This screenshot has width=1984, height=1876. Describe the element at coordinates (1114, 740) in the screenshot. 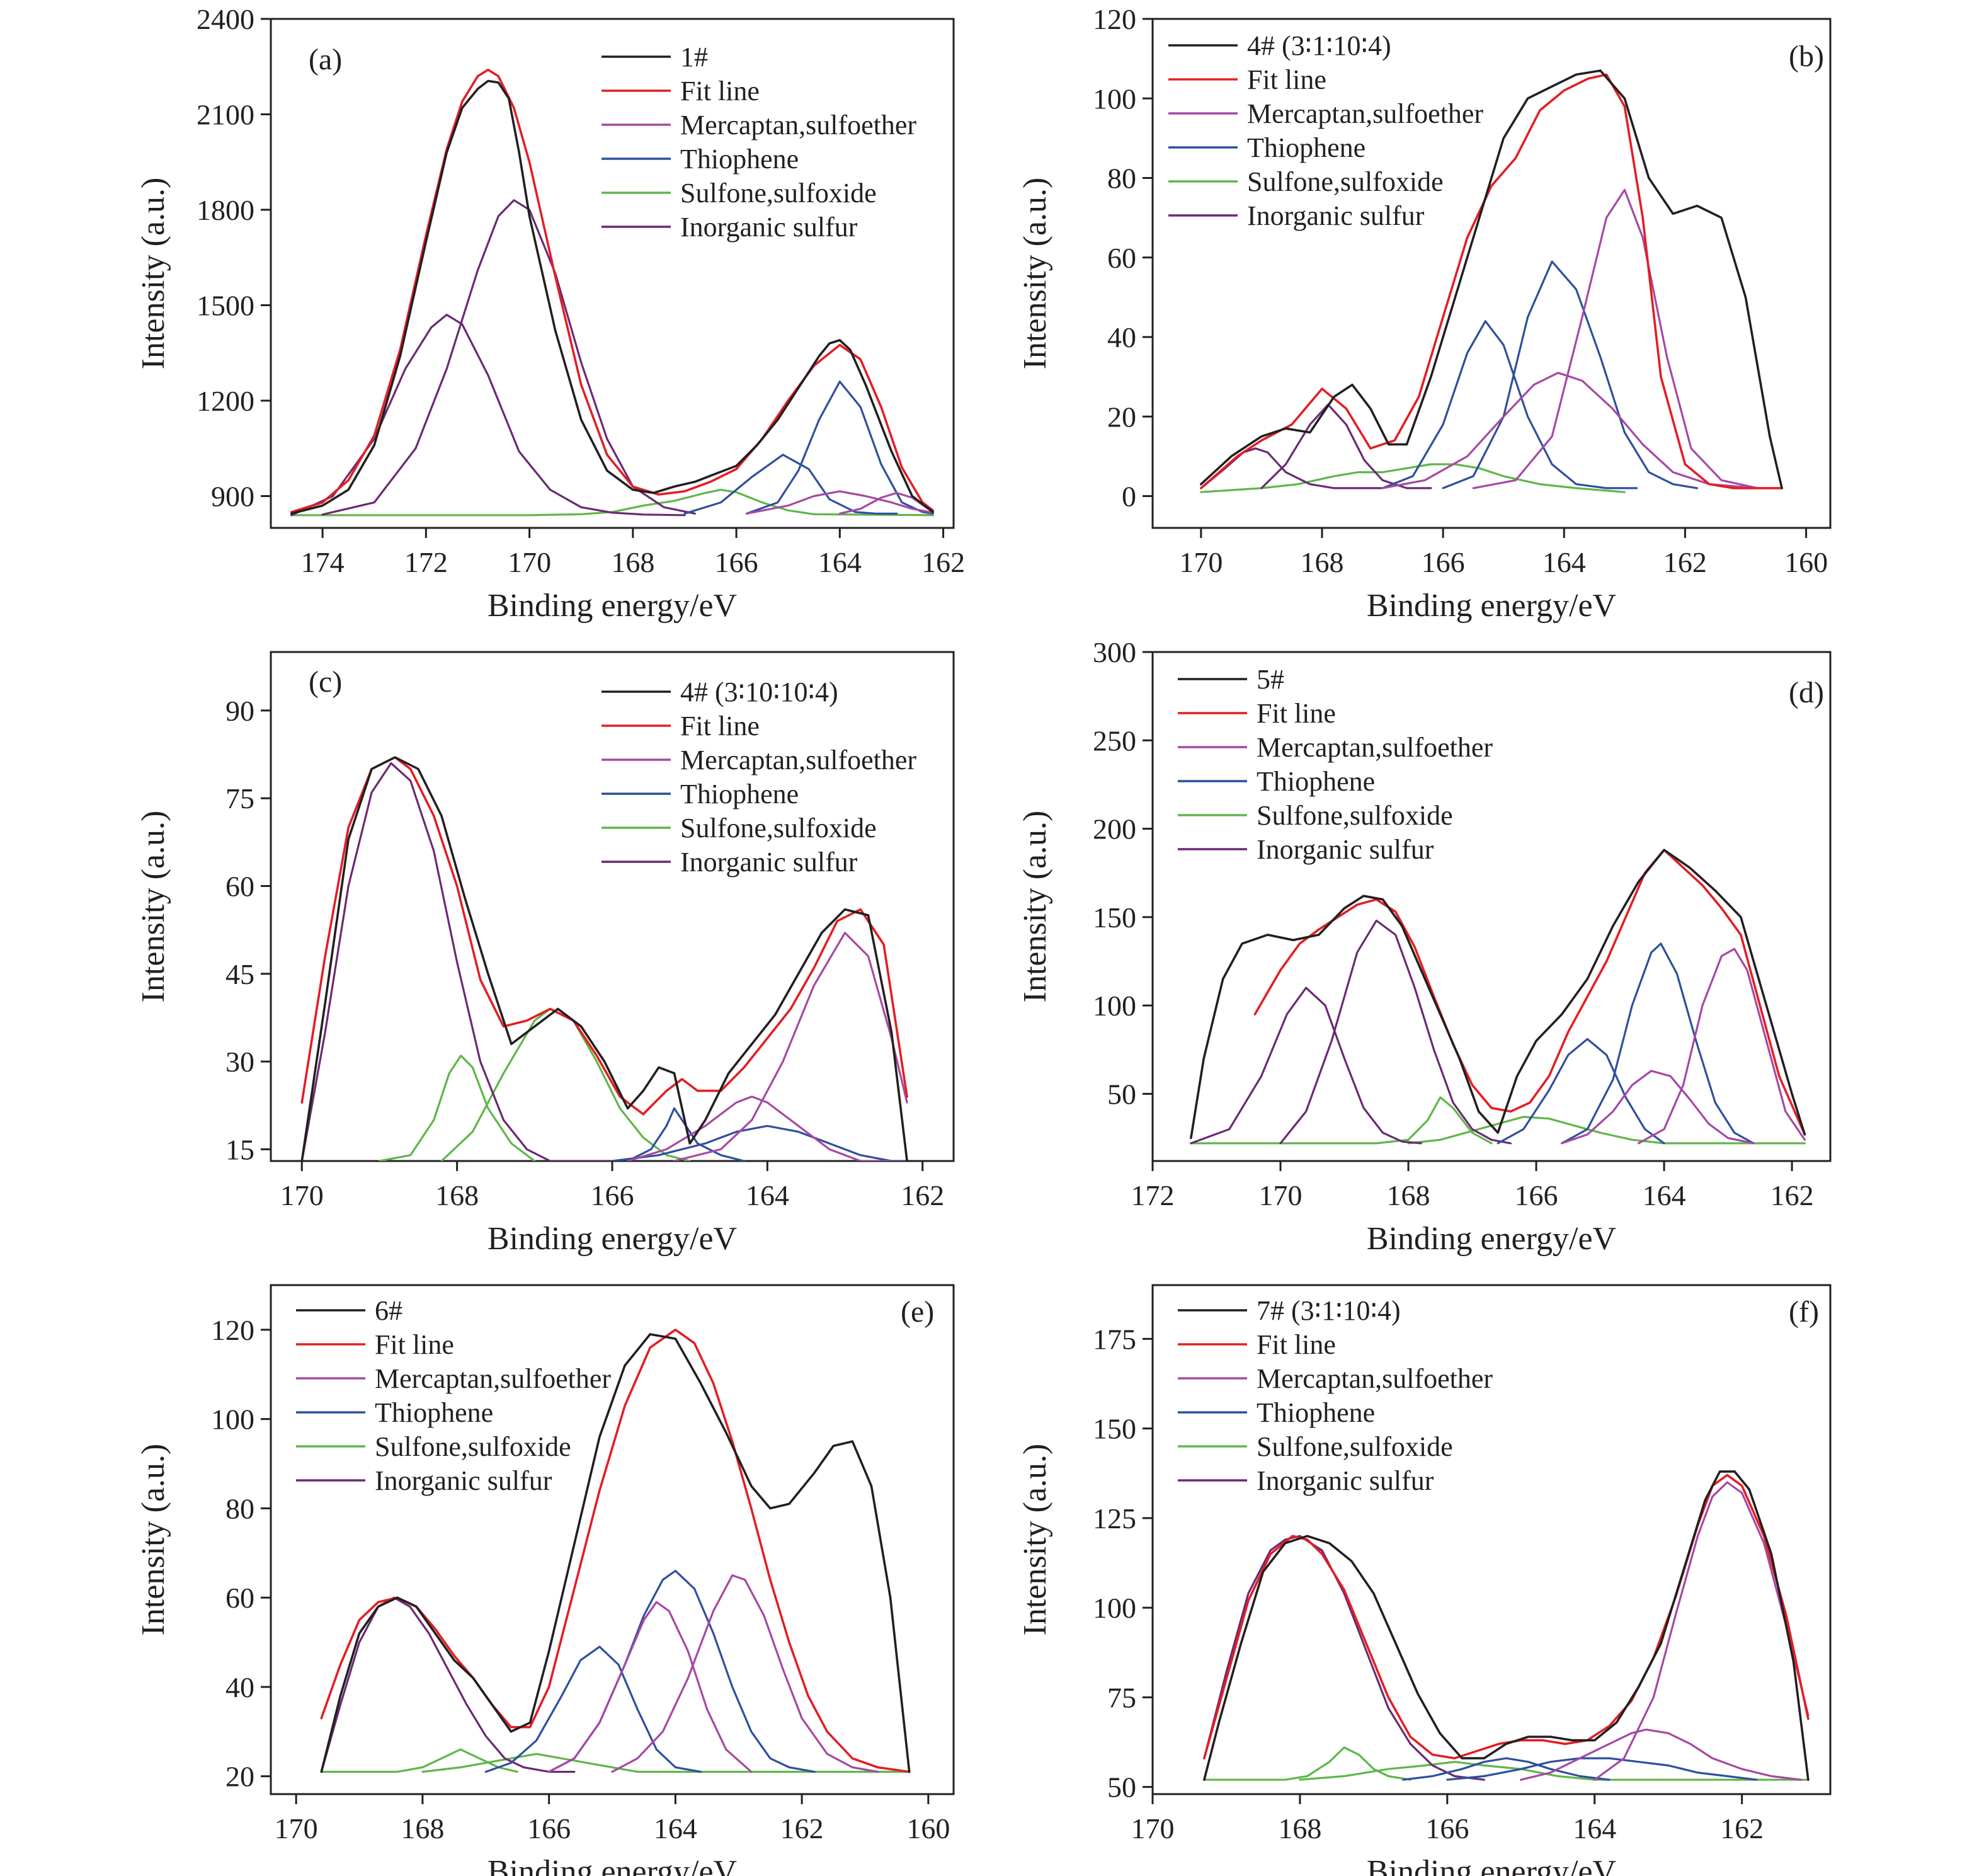

I see `y-tick-label: 250` at that location.